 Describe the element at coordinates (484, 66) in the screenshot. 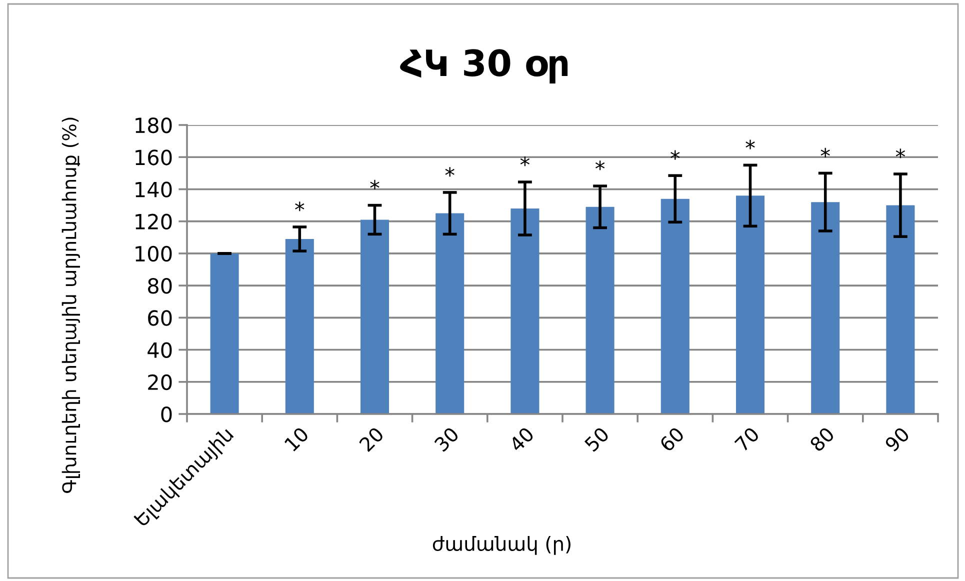

I see `chart-title: ՀԿ 30 օր` at that location.